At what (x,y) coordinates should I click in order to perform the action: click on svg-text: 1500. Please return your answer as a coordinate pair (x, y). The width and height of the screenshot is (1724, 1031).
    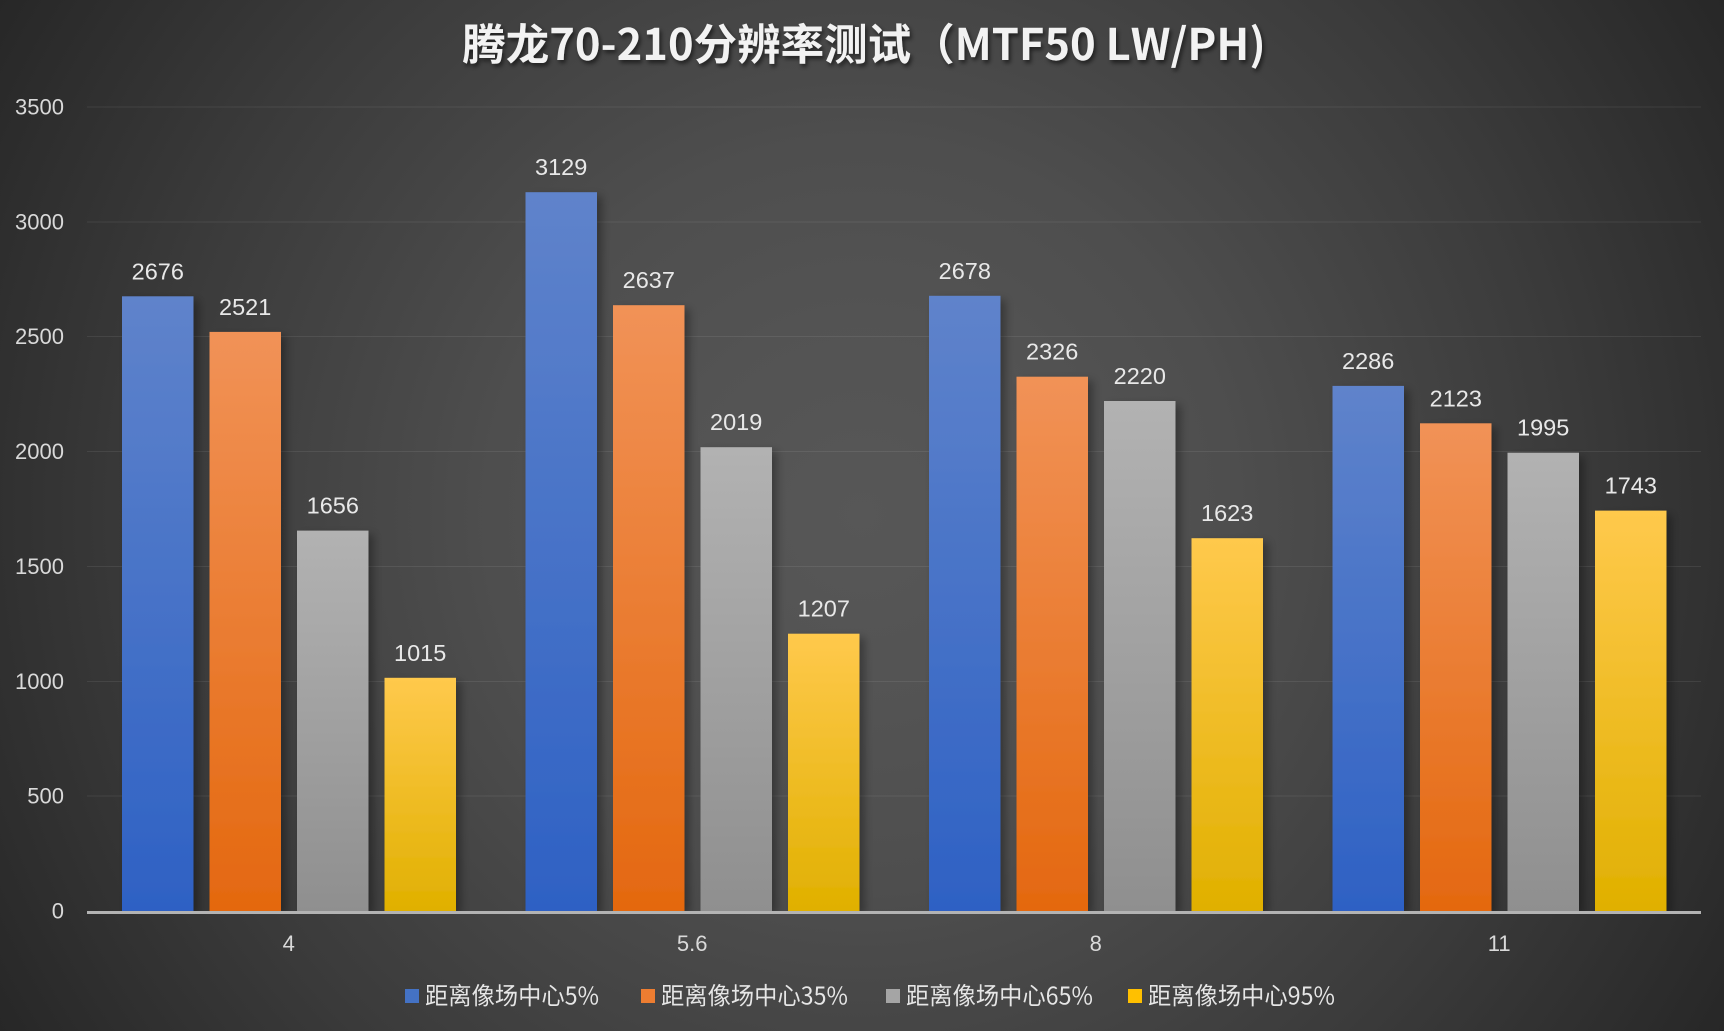
    Looking at the image, I should click on (39, 566).